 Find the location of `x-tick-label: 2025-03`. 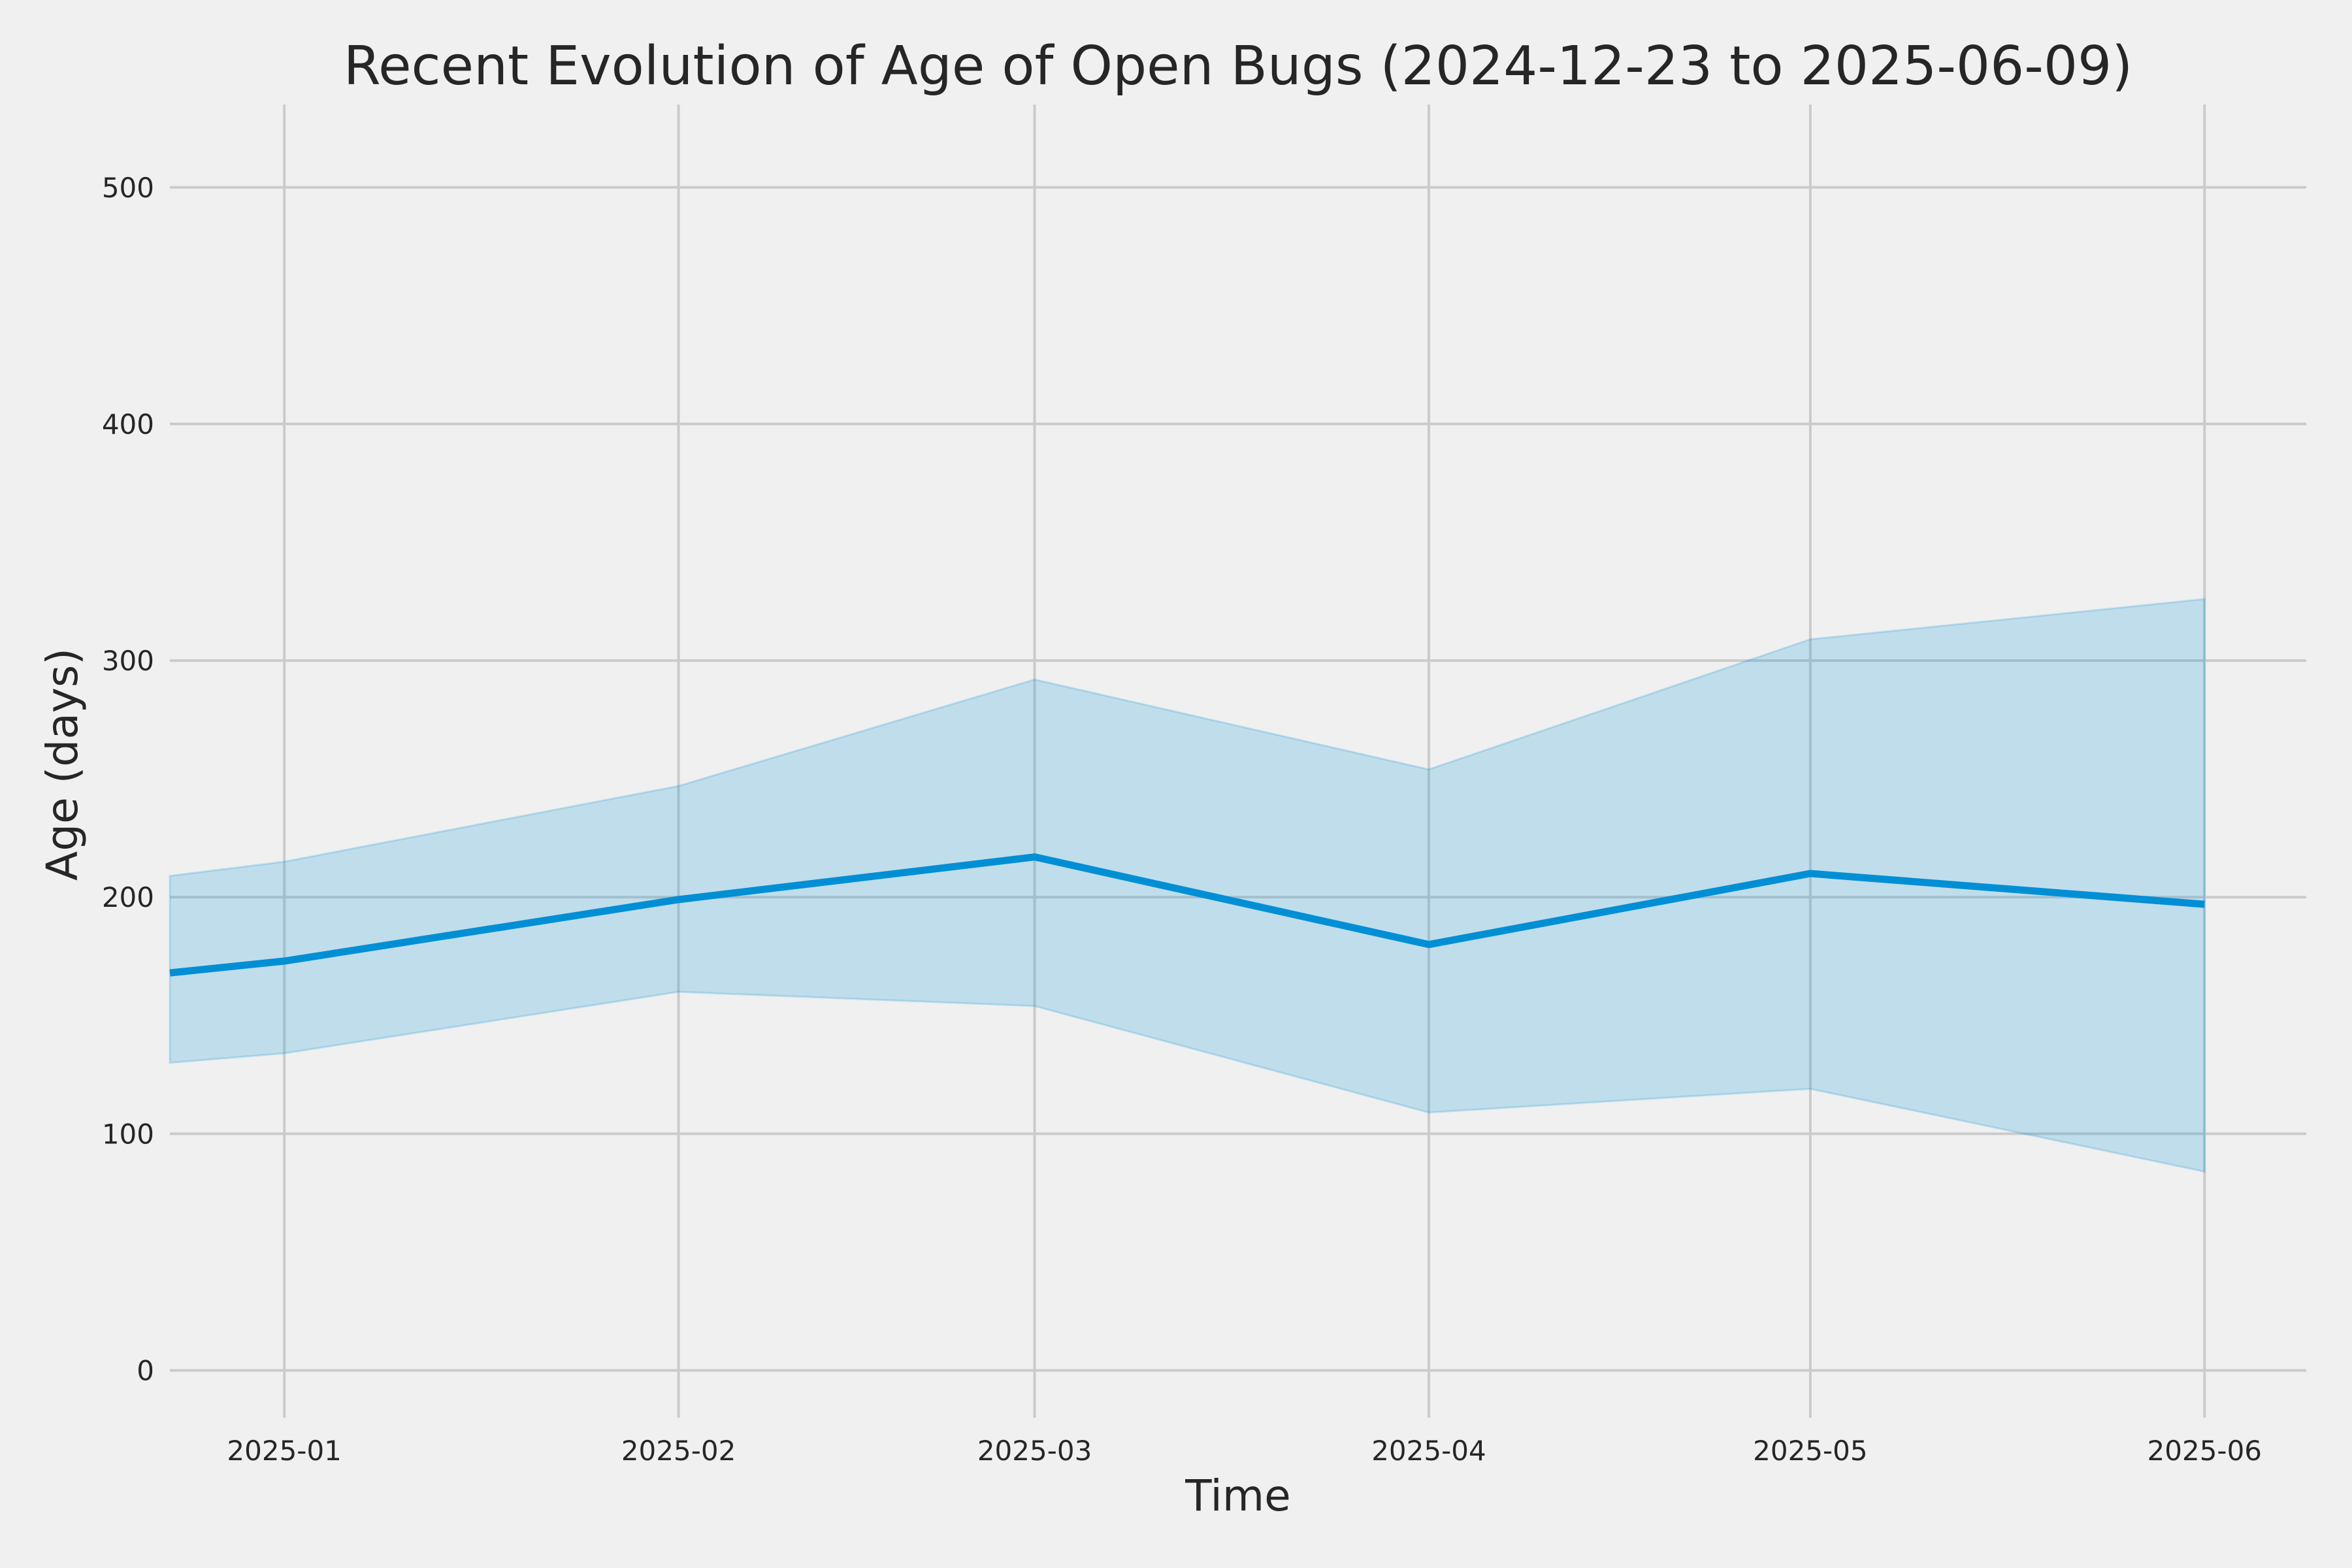

x-tick-label: 2025-03 is located at coordinates (1034, 1451).